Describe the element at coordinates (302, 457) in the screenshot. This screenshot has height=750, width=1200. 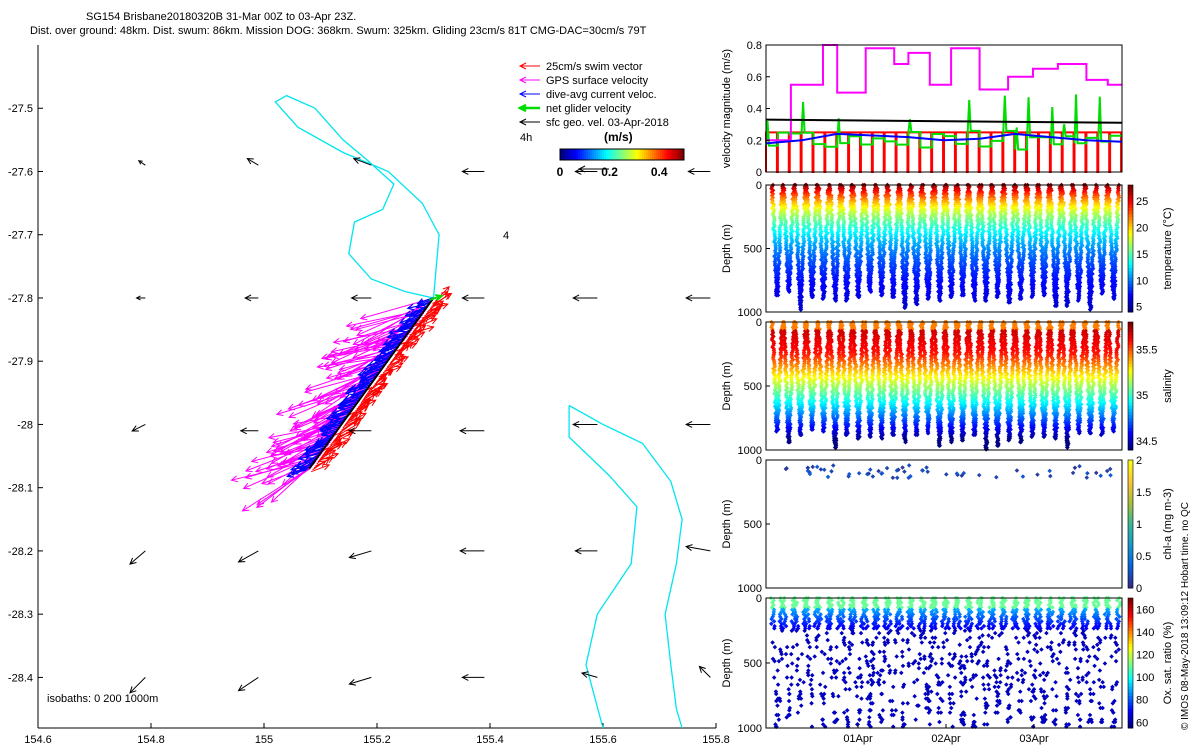
I see `gps-velocity-vector` at that location.